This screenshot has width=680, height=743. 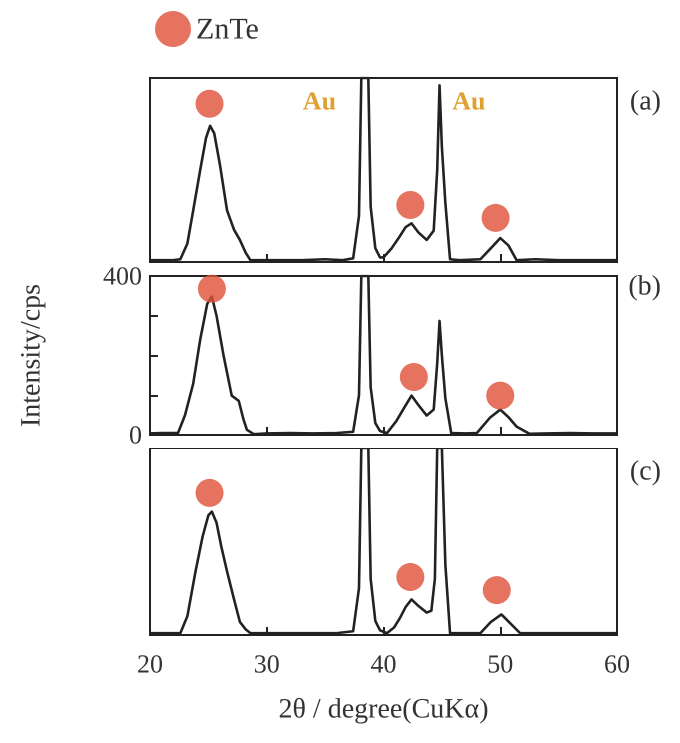 What do you see at coordinates (267, 664) in the screenshot?
I see `x-tick-label: 30` at bounding box center [267, 664].